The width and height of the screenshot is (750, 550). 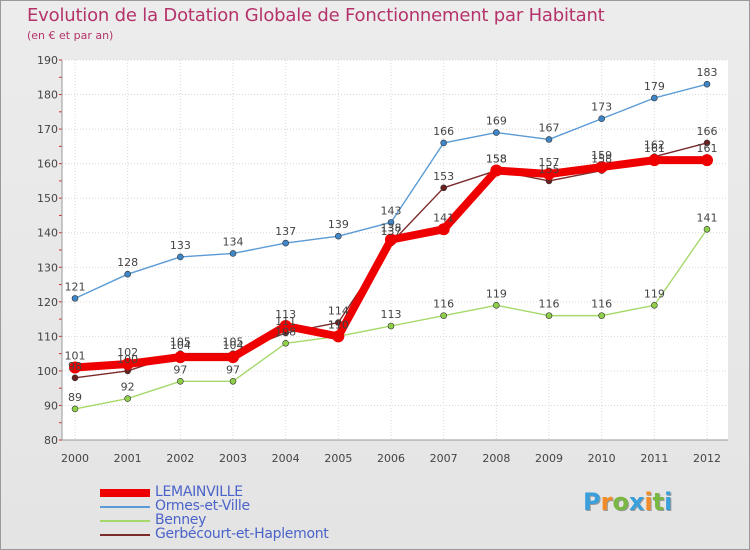 What do you see at coordinates (601, 107) in the screenshot?
I see `data-label: 173` at bounding box center [601, 107].